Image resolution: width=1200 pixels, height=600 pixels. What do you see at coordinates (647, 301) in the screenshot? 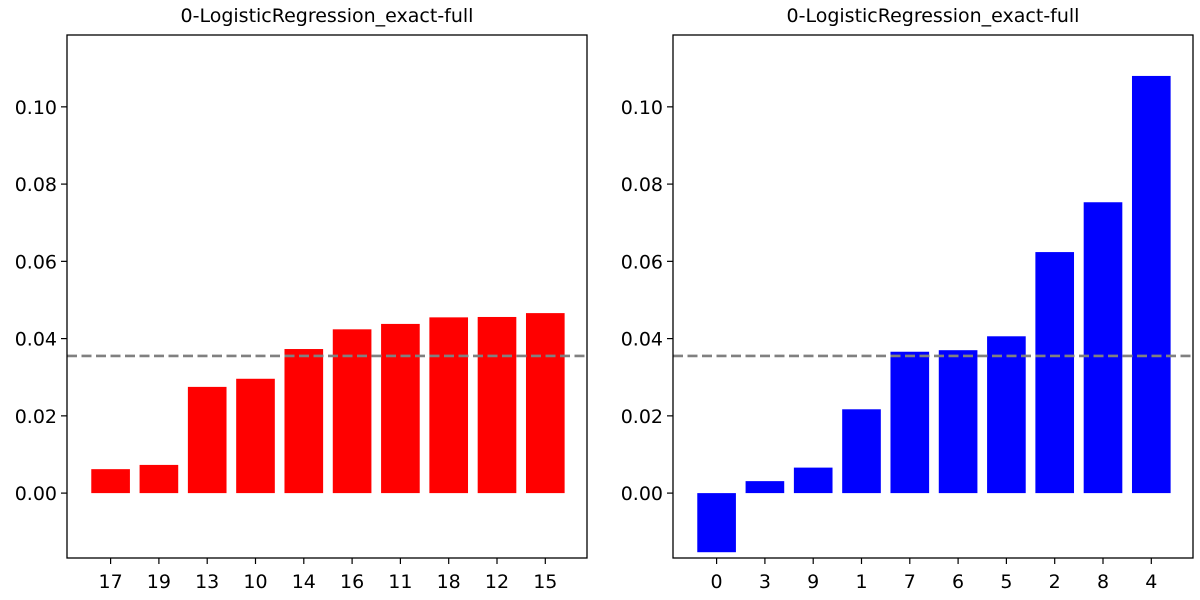
I see `right-y-axis: 0.00 0.02 0.04 0.06 0.08 0.10` at bounding box center [647, 301].